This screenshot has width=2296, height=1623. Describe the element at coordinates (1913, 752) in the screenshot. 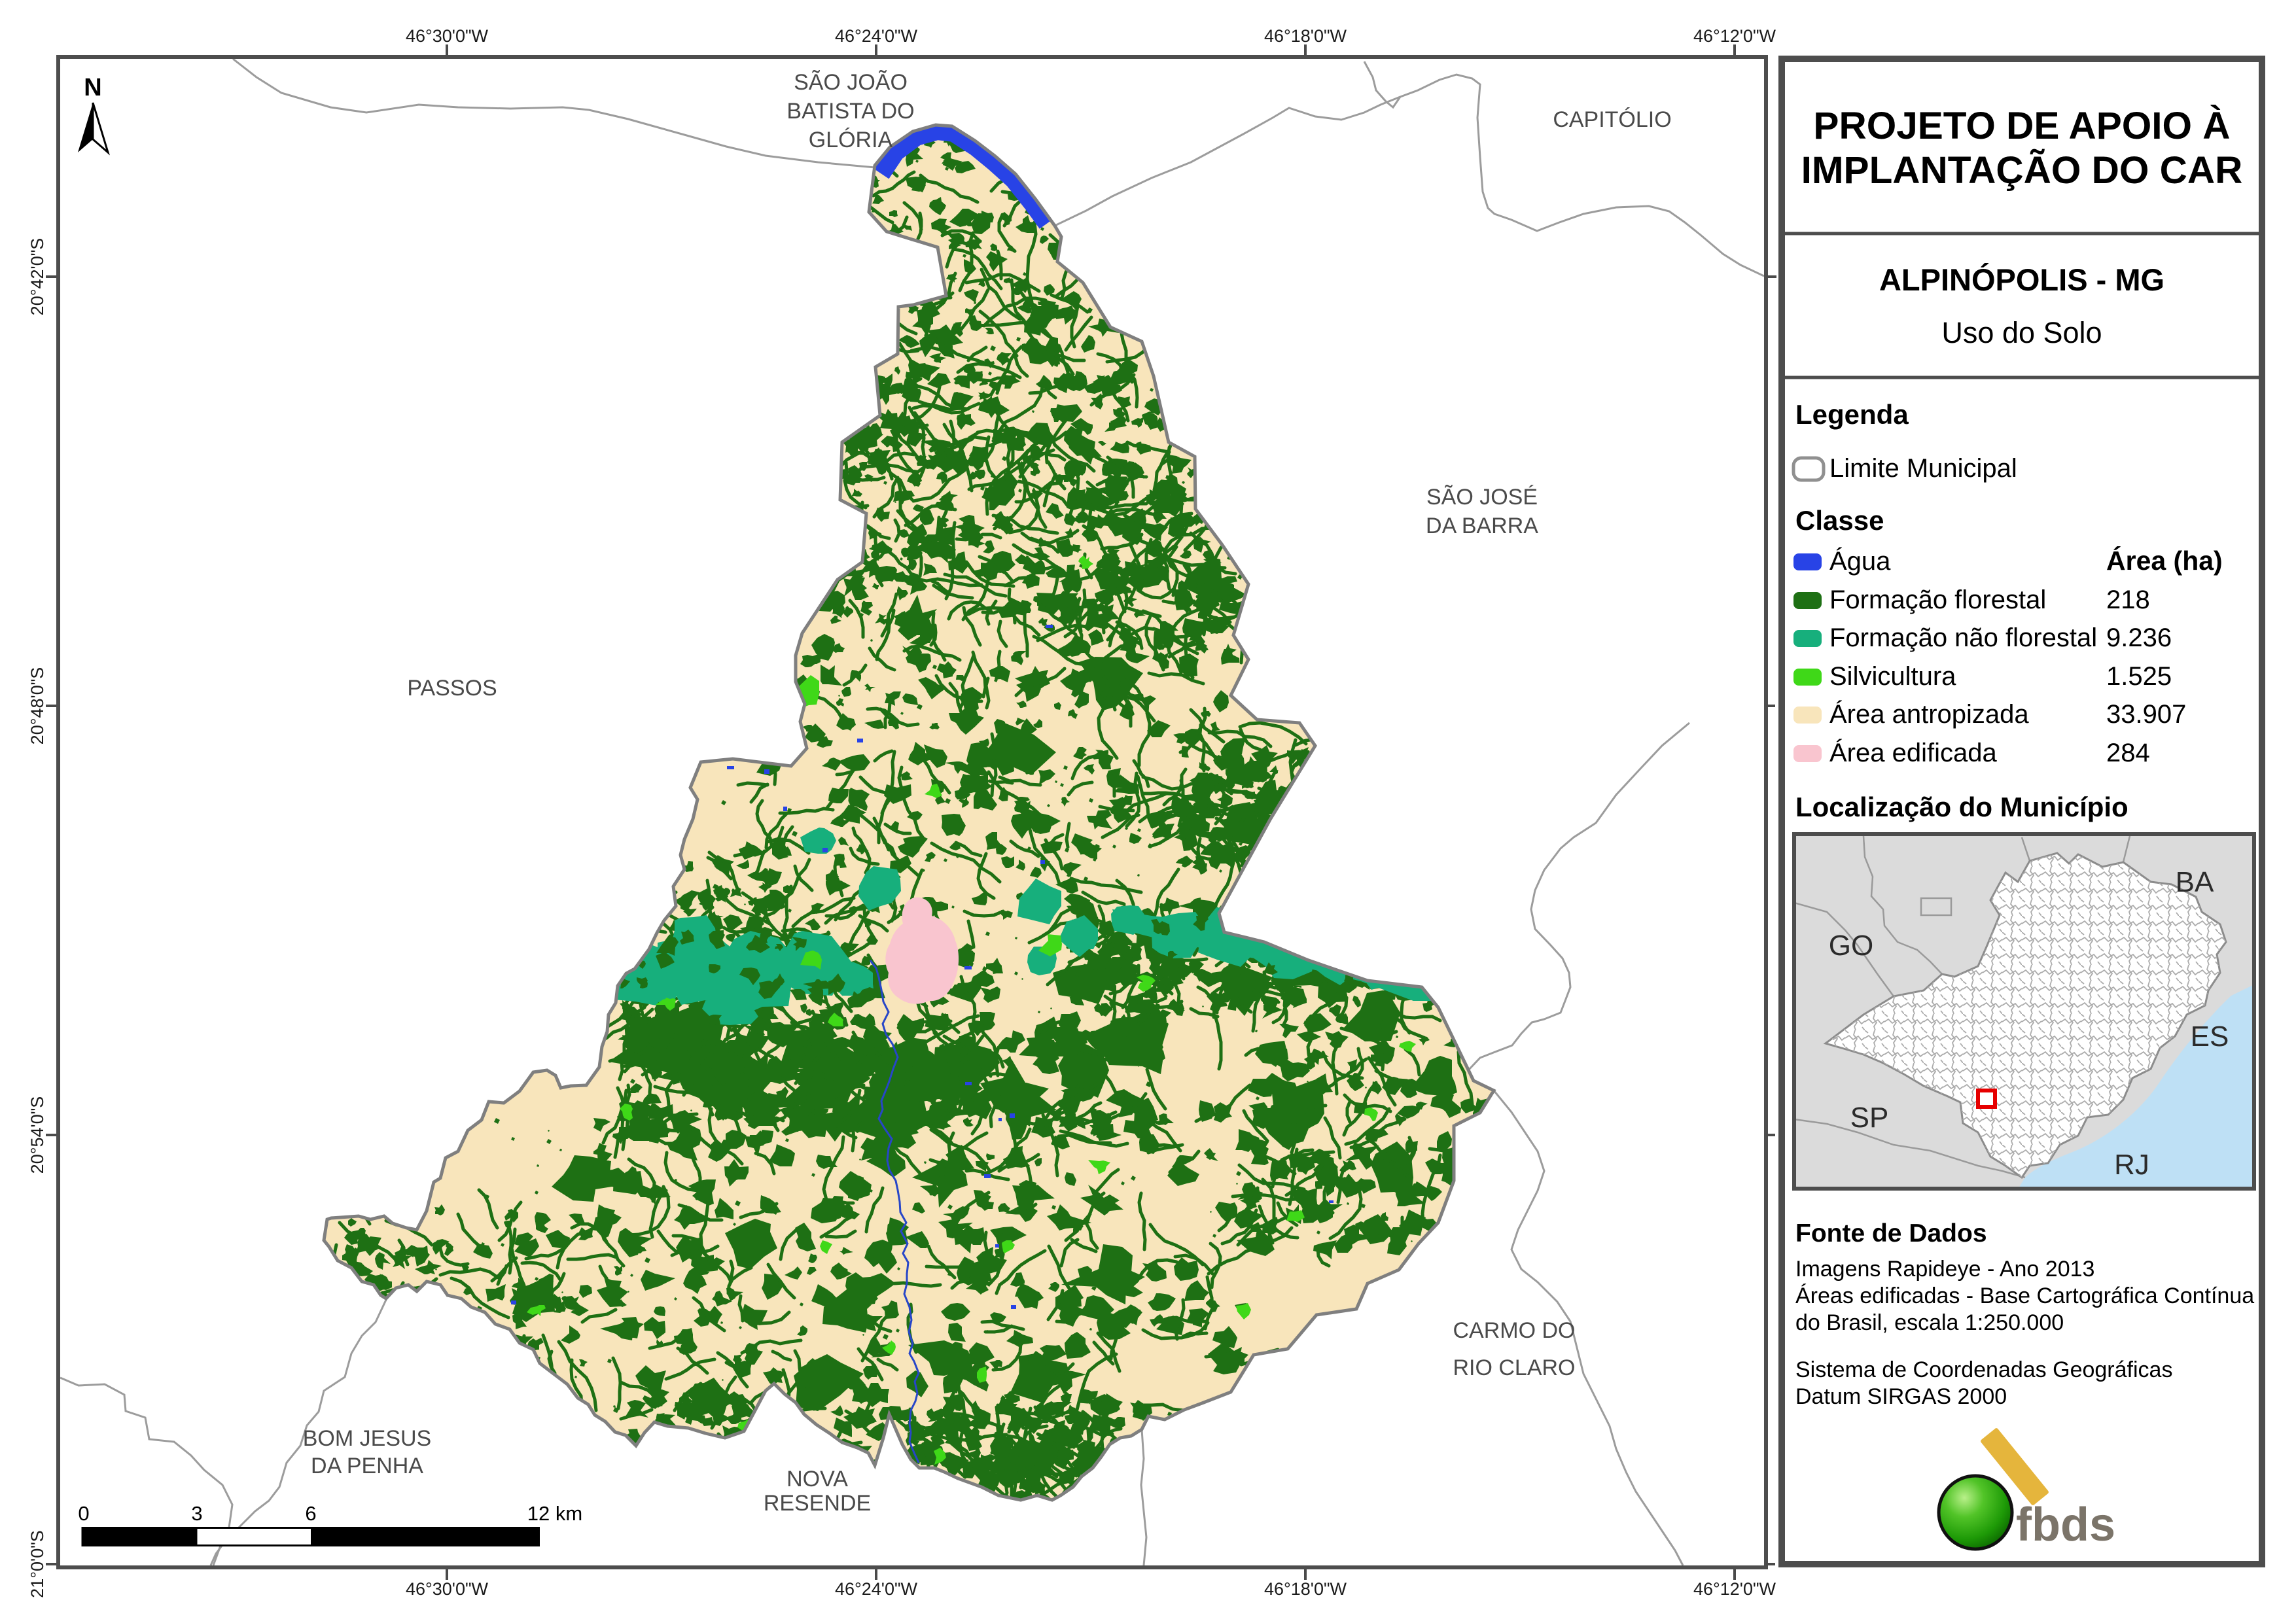

I see `svg-text: Área edificada` at that location.